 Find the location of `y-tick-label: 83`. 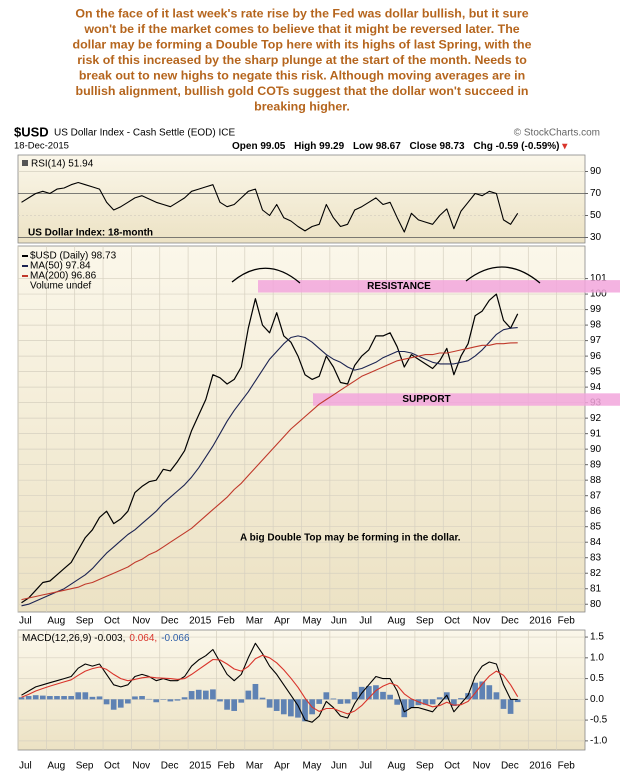

y-tick-label: 83 is located at coordinates (596, 557).